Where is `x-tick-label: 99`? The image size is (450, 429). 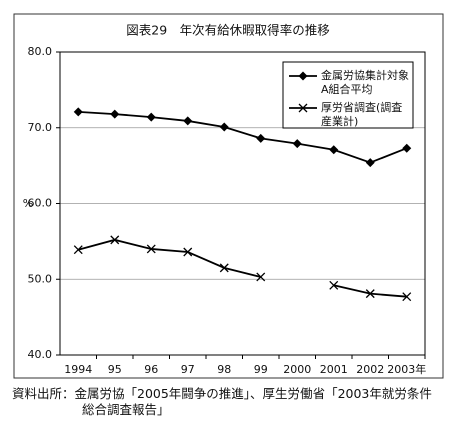 x-tick-label: 99 is located at coordinates (261, 369).